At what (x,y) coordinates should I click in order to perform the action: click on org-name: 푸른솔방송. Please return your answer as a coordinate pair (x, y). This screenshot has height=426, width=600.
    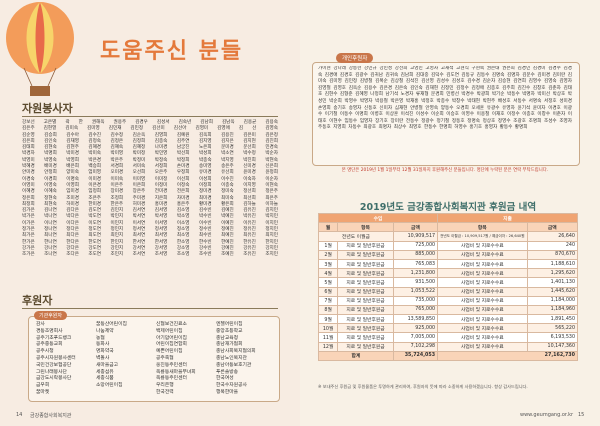
    Looking at the image, I should click on (227, 372).